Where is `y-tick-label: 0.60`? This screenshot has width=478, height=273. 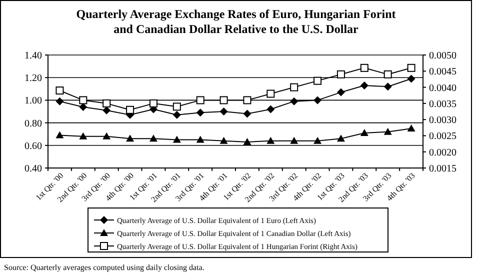
y-tick-label: 0.60 is located at coordinates (33, 146).